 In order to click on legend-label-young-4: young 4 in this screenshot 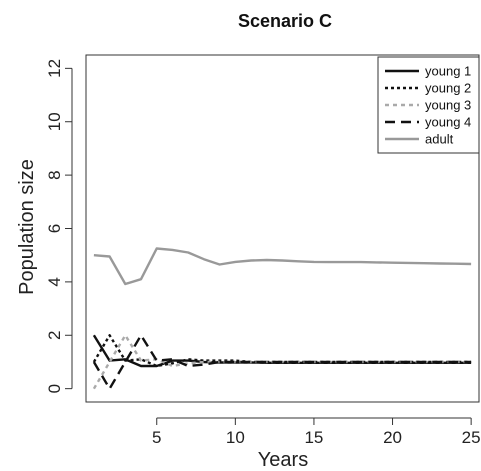, I will do `click(448, 122)`.